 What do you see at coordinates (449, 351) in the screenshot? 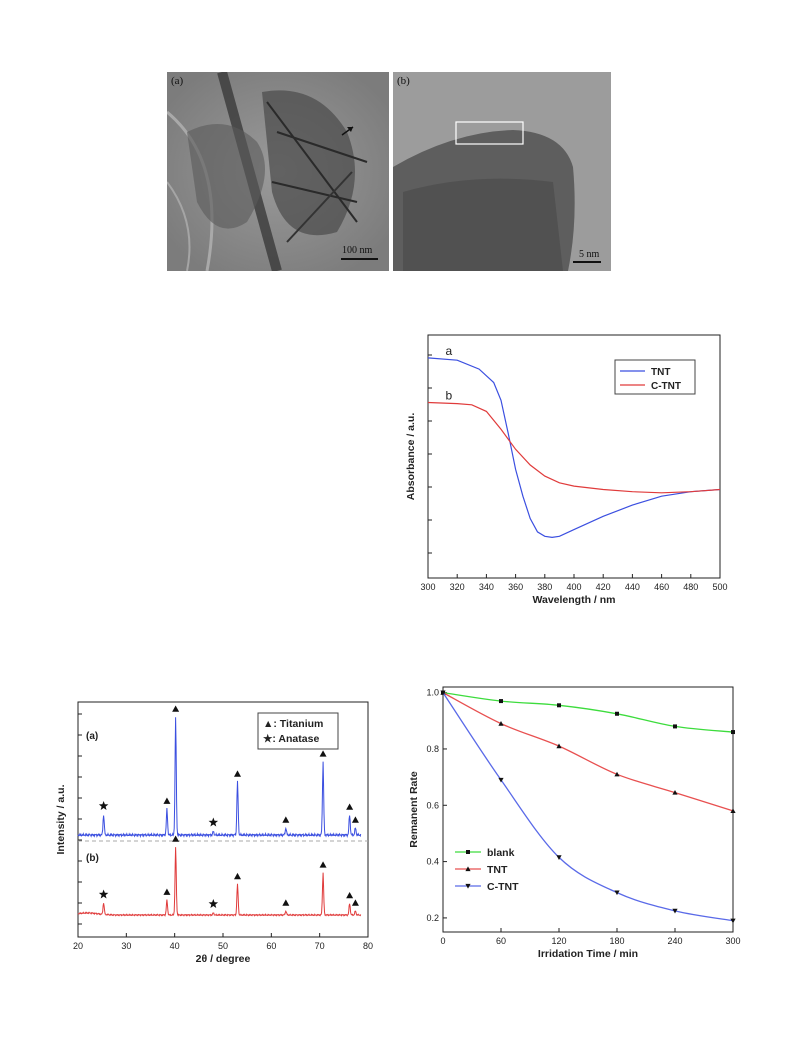
I see `curve-annotation-a: a` at bounding box center [449, 351].